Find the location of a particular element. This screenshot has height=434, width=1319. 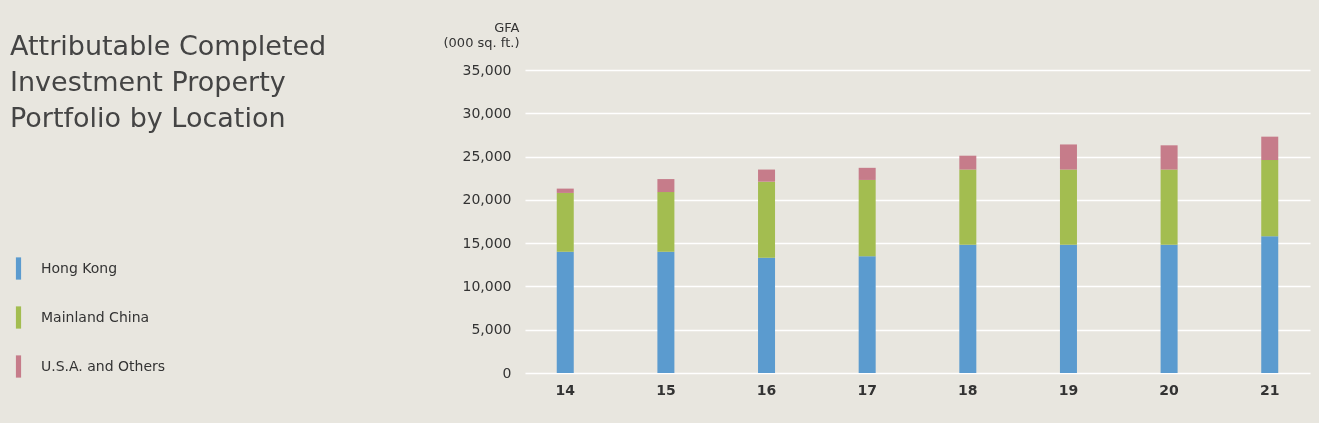

x-tick-label: 15 is located at coordinates (666, 389).